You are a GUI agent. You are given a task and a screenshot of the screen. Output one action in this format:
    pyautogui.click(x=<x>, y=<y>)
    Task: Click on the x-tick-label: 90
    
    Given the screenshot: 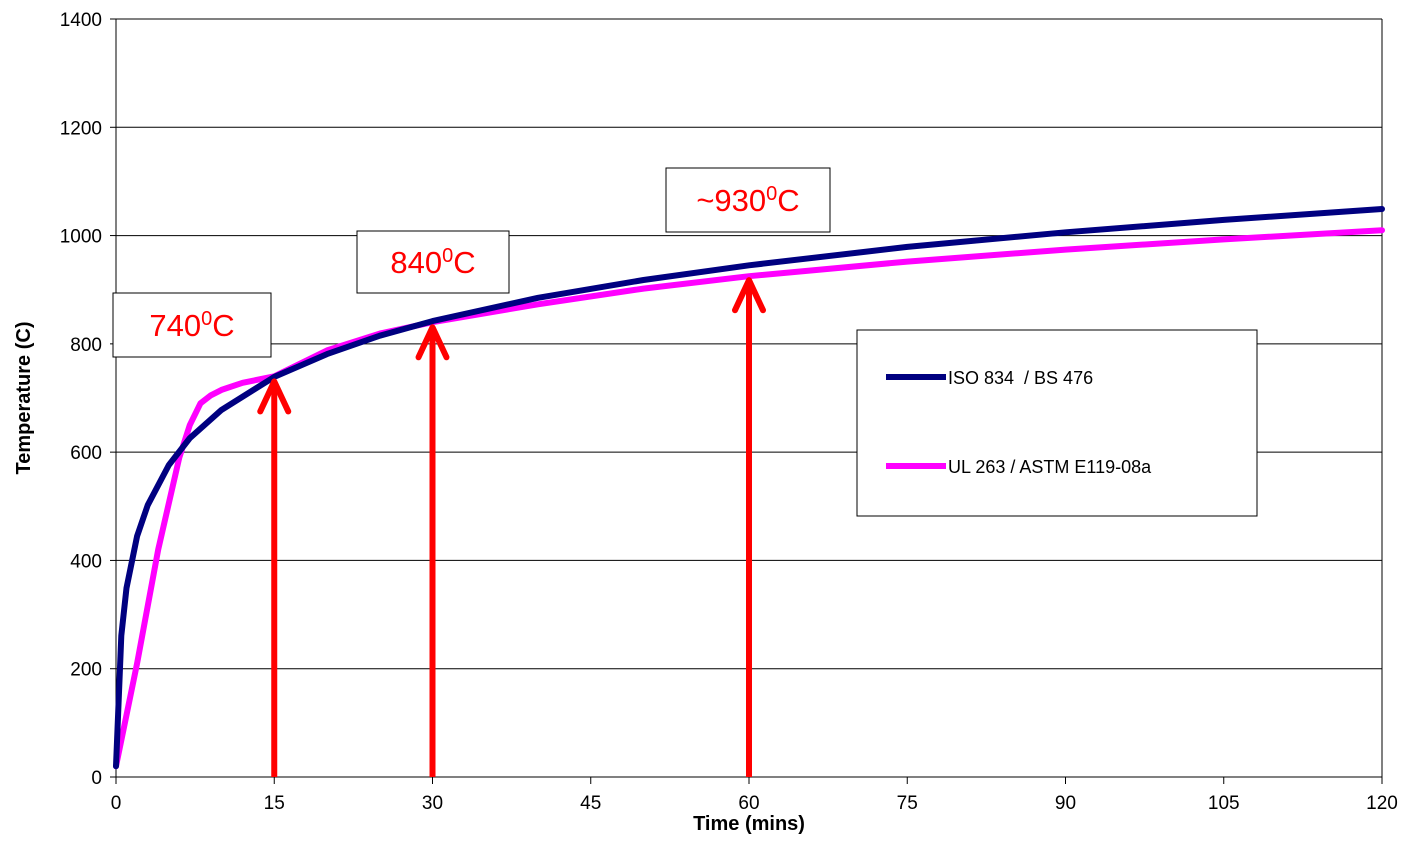 What is the action you would take?
    pyautogui.click(x=1065, y=803)
    